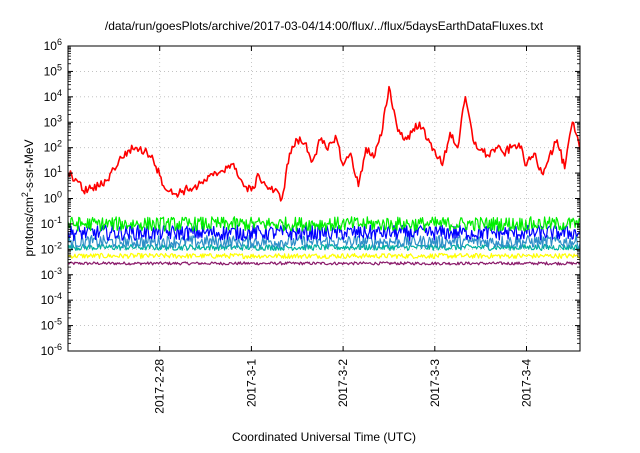 The width and height of the screenshot is (640, 453). Describe the element at coordinates (51, 223) in the screenshot. I see `y-tick-label: 10⁻¹` at that location.